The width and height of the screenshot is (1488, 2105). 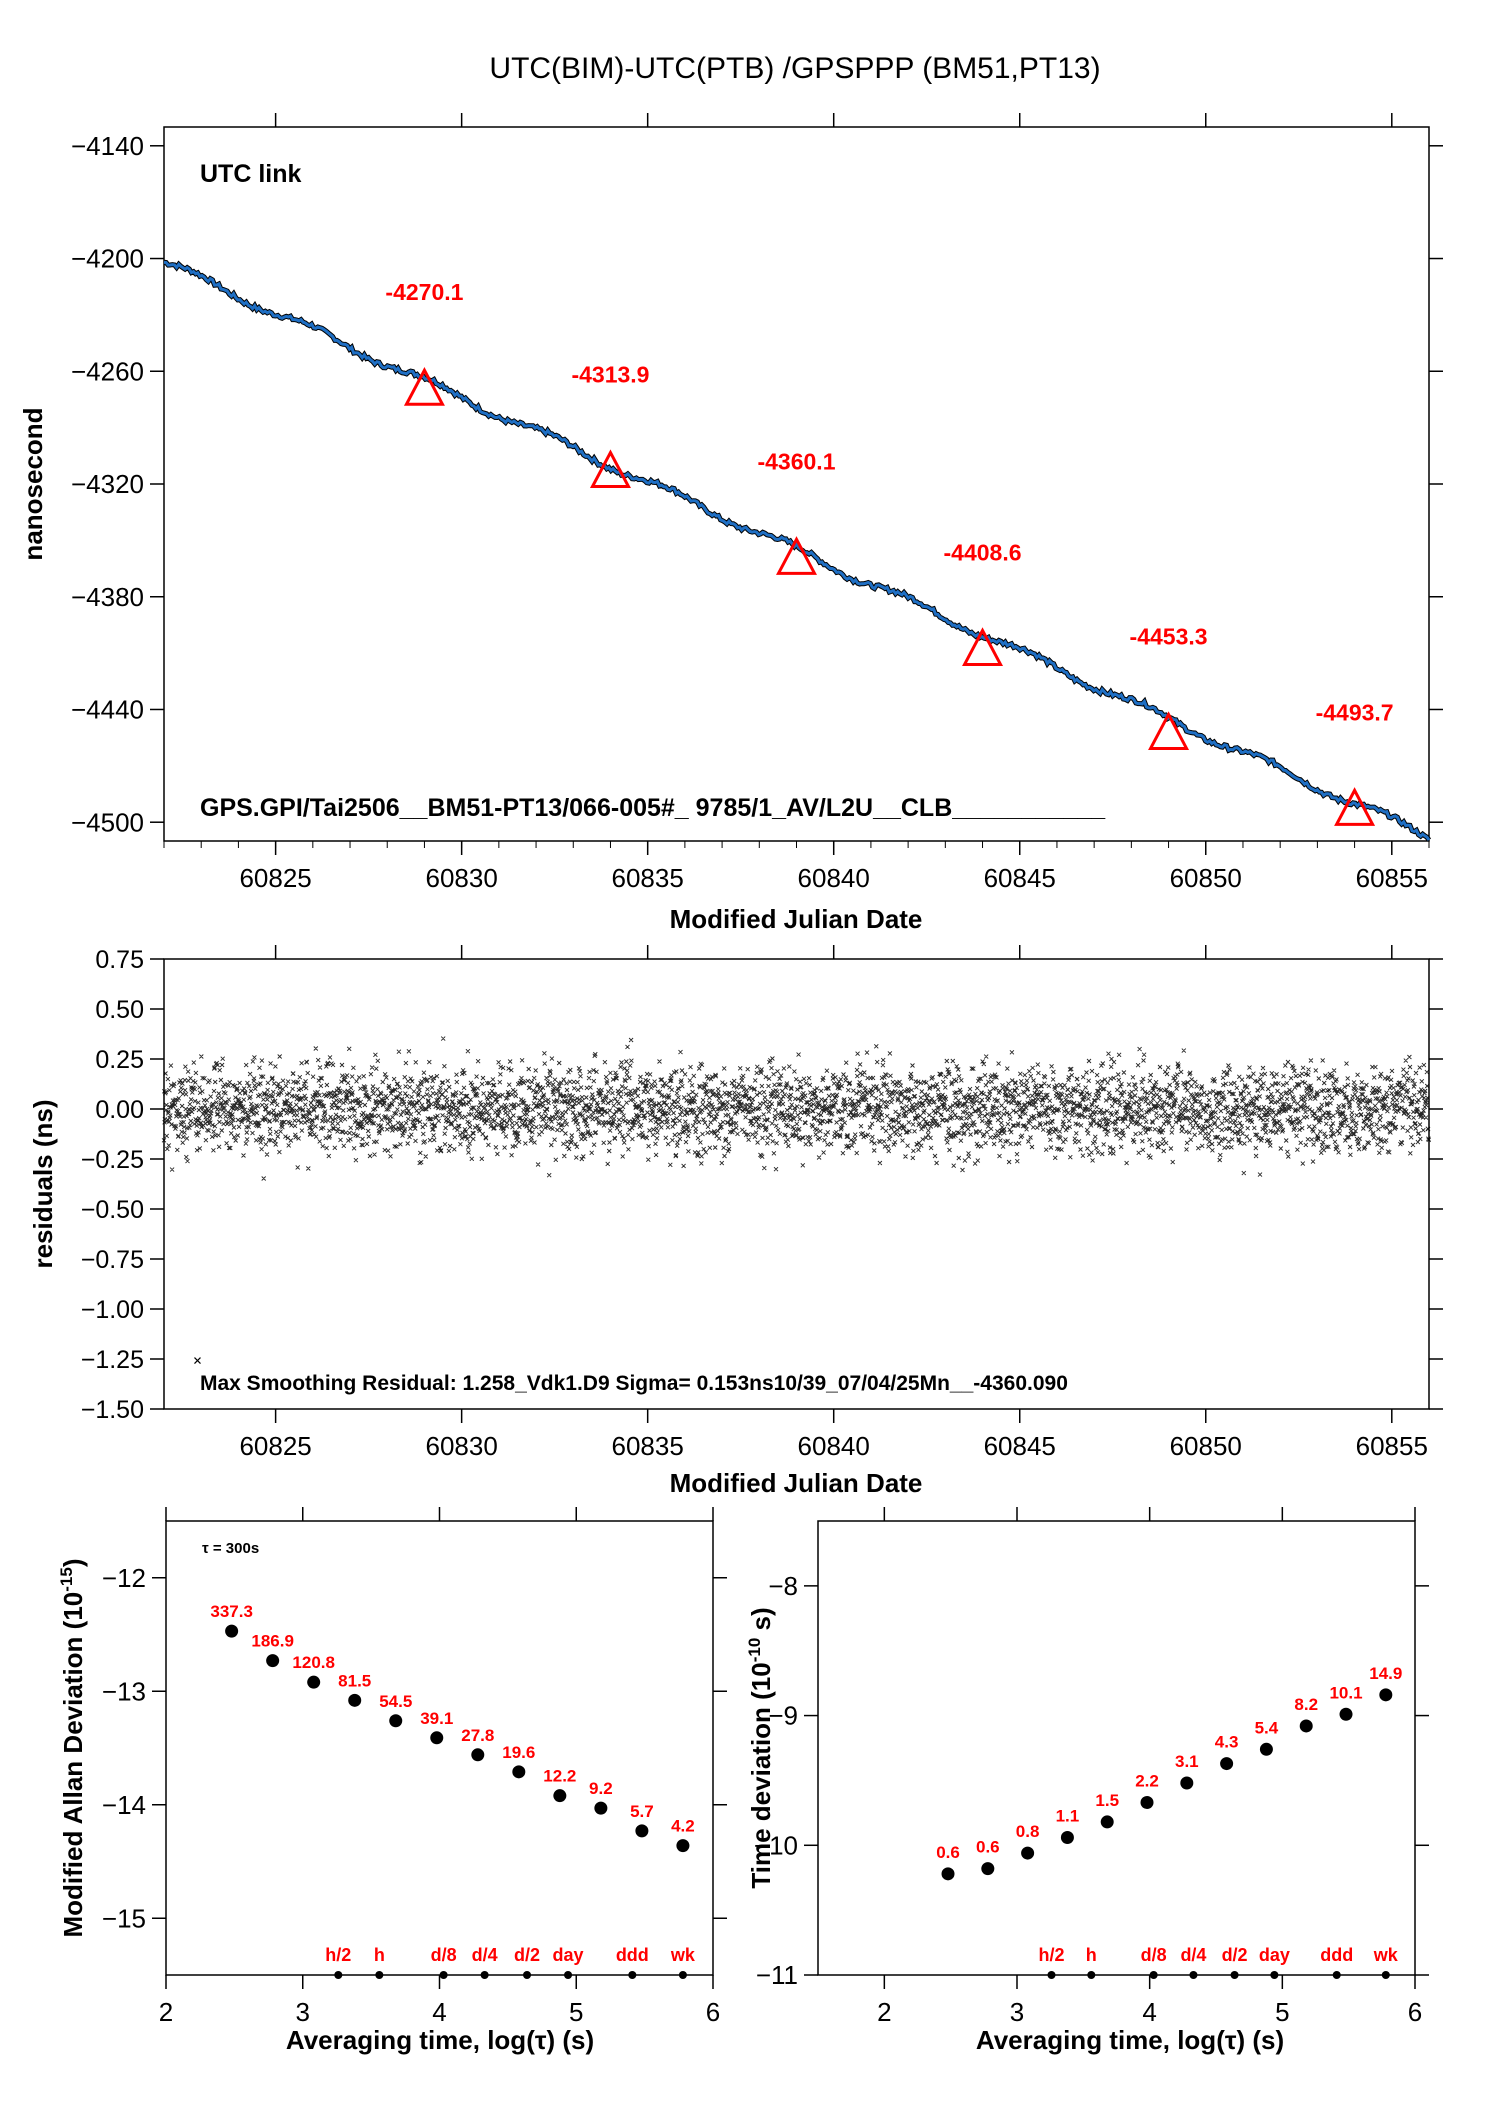 What do you see at coordinates (119, 960) in the screenshot?
I see `y-tick-label: 0.75` at bounding box center [119, 960].